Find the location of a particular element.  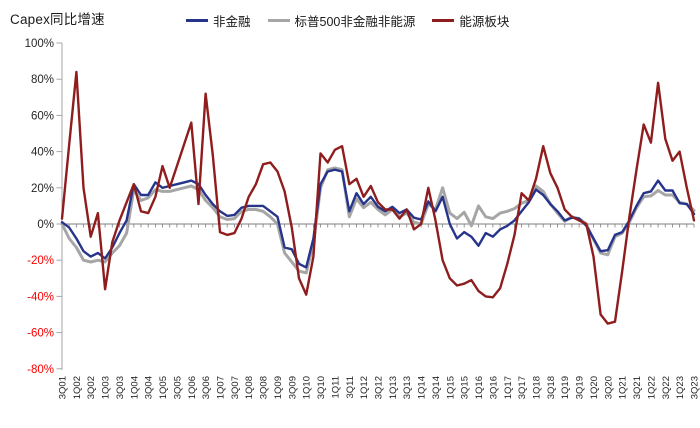

x-tick-label: 3Q07 is located at coordinates (235, 387).